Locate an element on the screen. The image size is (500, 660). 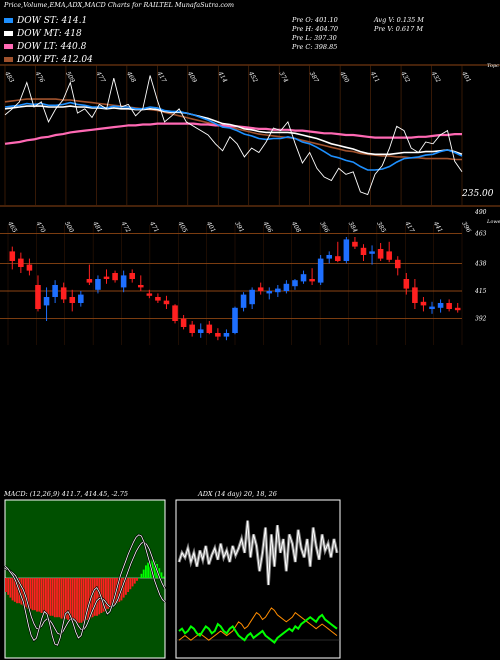
panel1-tick-label: 483 is located at coordinates (9, 77).